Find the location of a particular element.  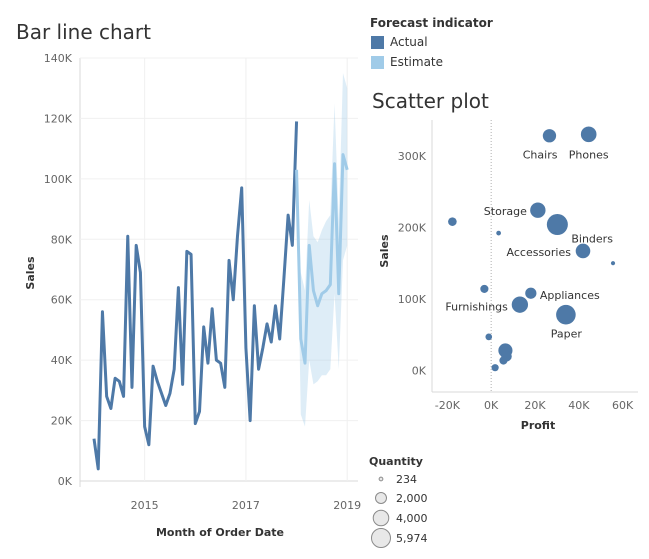

size-legend-label: 4,000 is located at coordinates (412, 518).